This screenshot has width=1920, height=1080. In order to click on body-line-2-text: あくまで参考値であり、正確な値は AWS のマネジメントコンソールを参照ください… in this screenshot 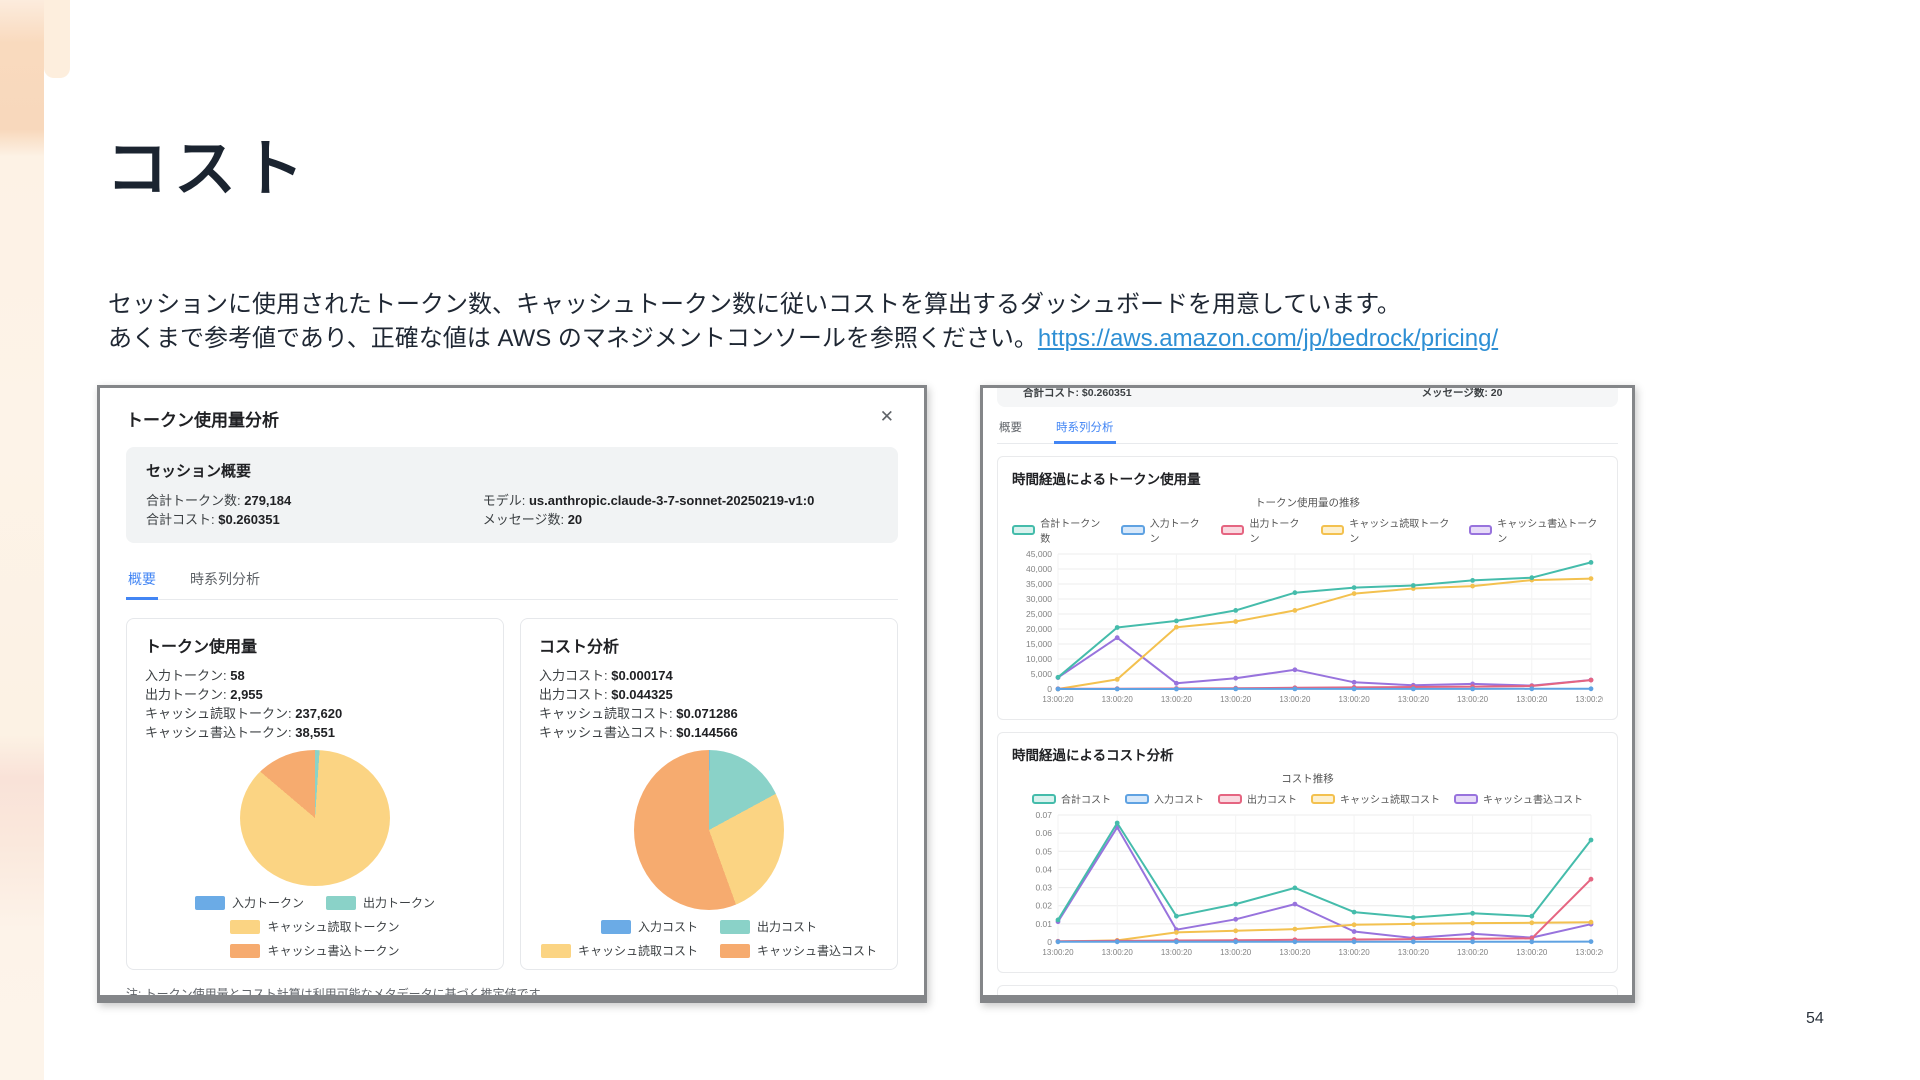, I will do `click(573, 338)`.